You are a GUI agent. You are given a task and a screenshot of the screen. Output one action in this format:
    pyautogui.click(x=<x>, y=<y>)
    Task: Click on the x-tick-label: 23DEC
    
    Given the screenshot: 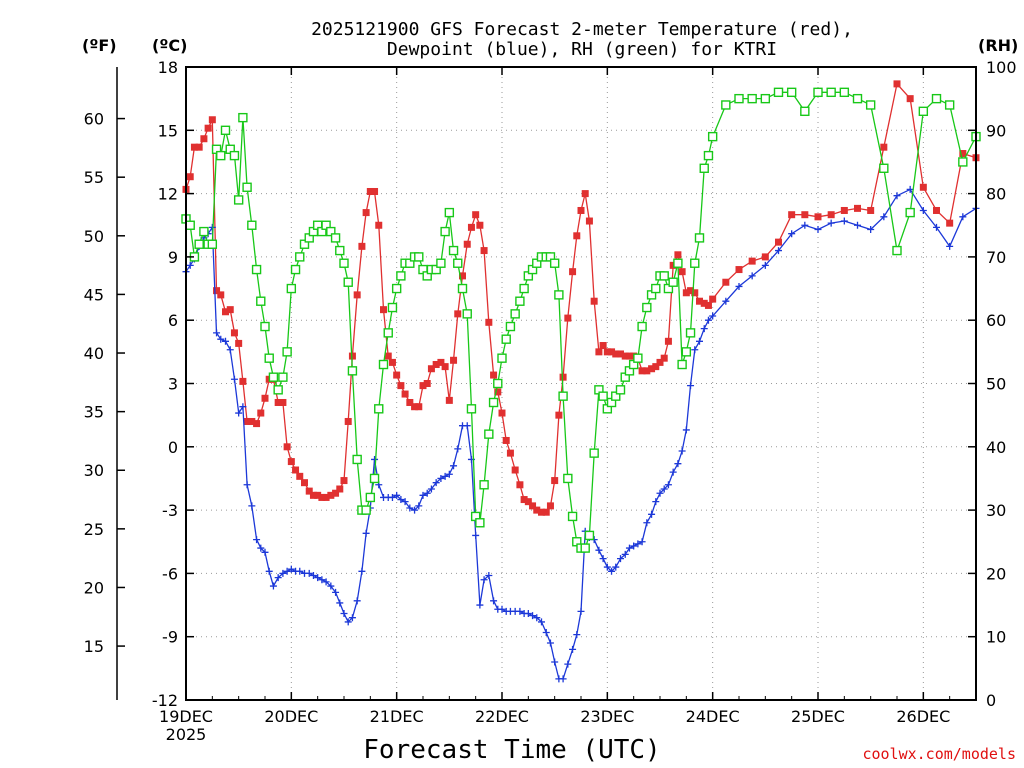 What is the action you would take?
    pyautogui.click(x=607, y=716)
    